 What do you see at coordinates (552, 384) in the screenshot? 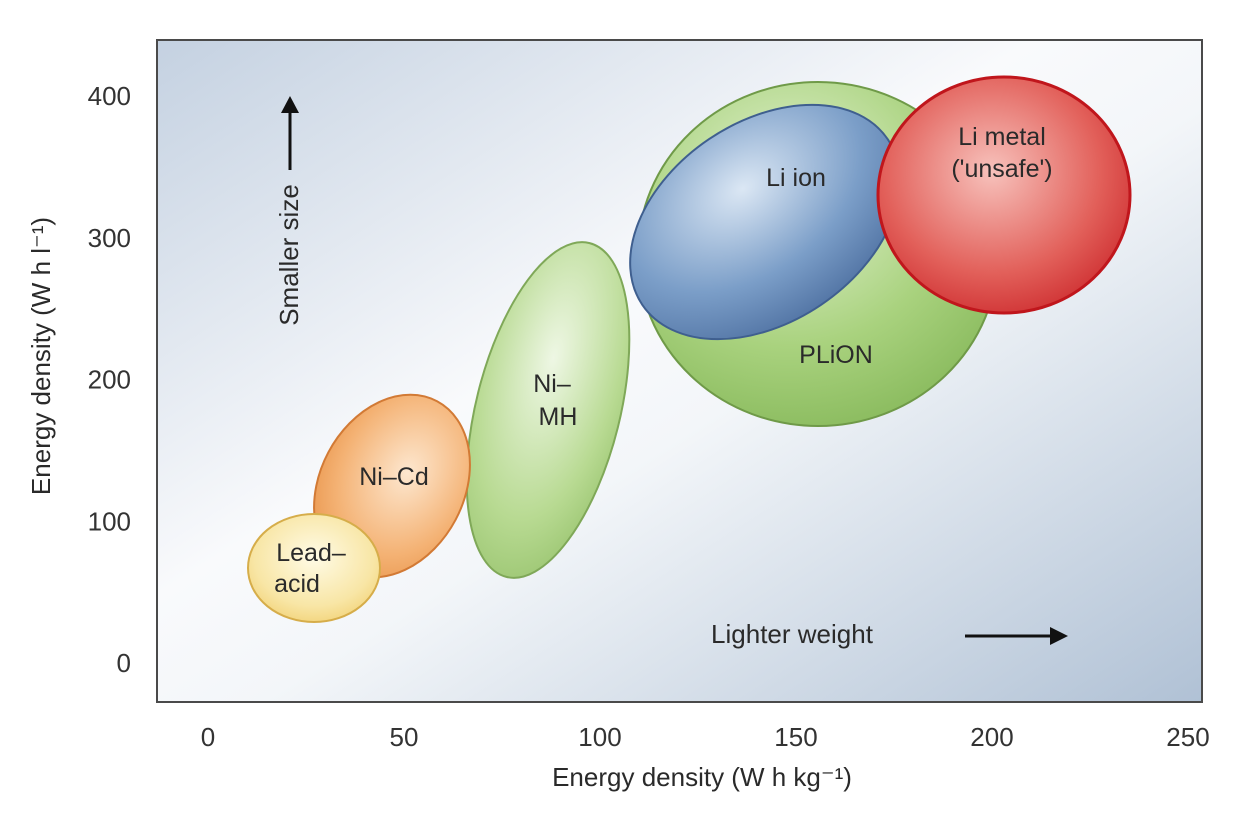
I see `region-label-ni-mh-line1: Ni–` at bounding box center [552, 384].